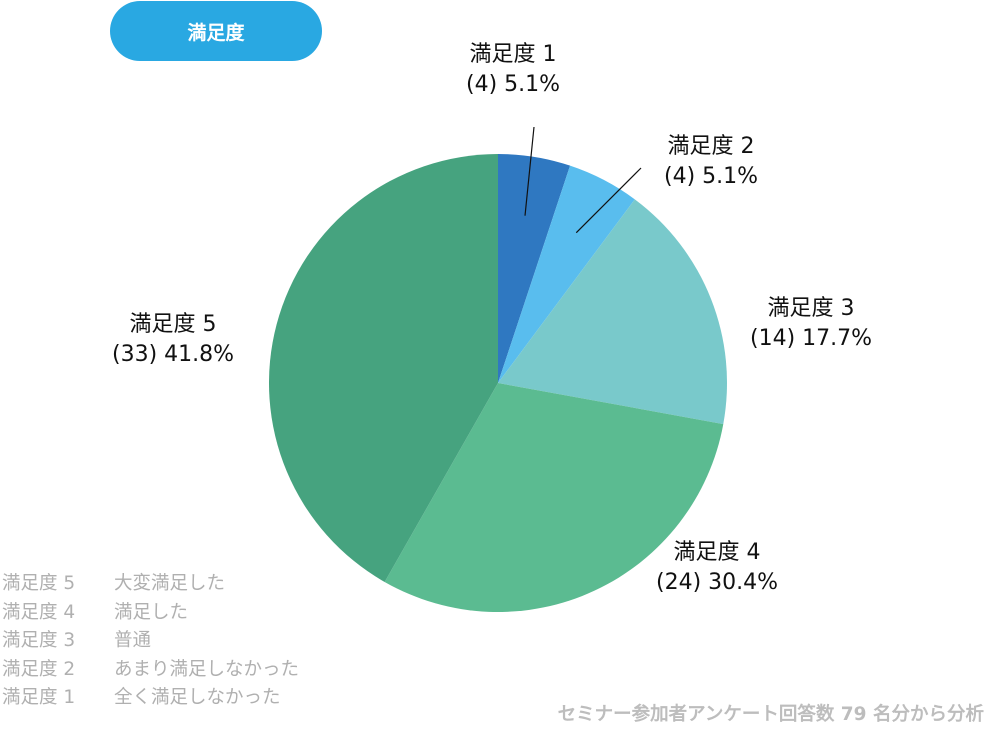 This screenshot has height=733, width=990. I want to click on legend-item: 満足度 2 あまり満足しなかった, so click(150, 670).